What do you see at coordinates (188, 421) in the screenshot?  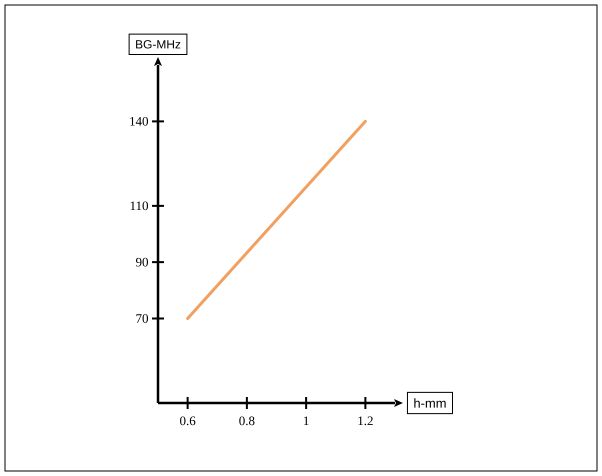 I see `x-tick-label: 0.6` at bounding box center [188, 421].